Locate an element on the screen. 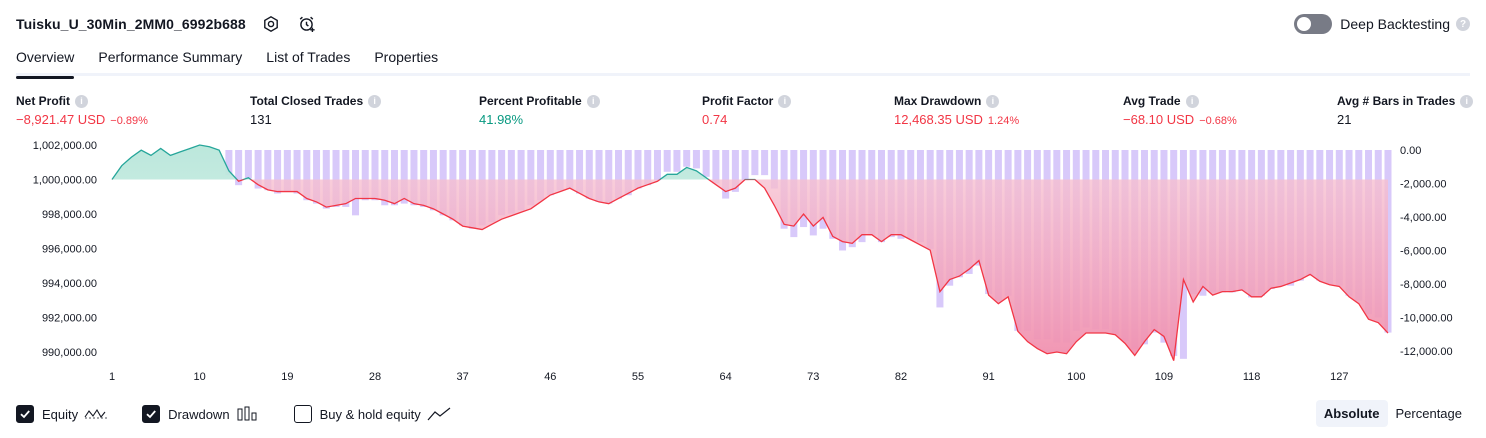 This screenshot has width=1486, height=438. metric-net-profit: Net Profit i −8,921.47 USD −0.89% is located at coordinates (82, 110).